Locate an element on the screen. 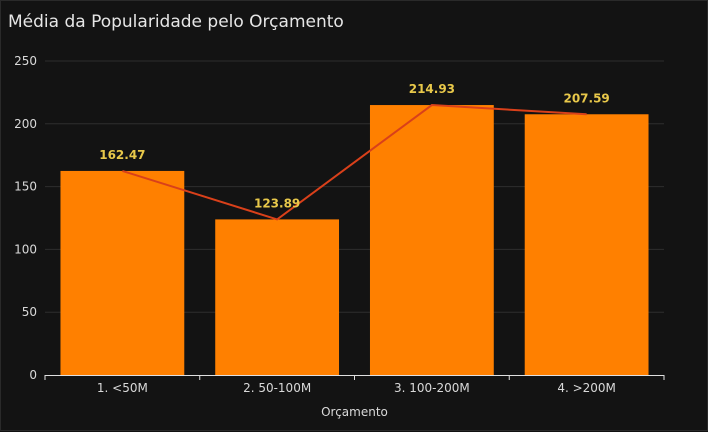 Image resolution: width=708 pixels, height=432 pixels. x-tick-label: 4. >200M is located at coordinates (586, 388).